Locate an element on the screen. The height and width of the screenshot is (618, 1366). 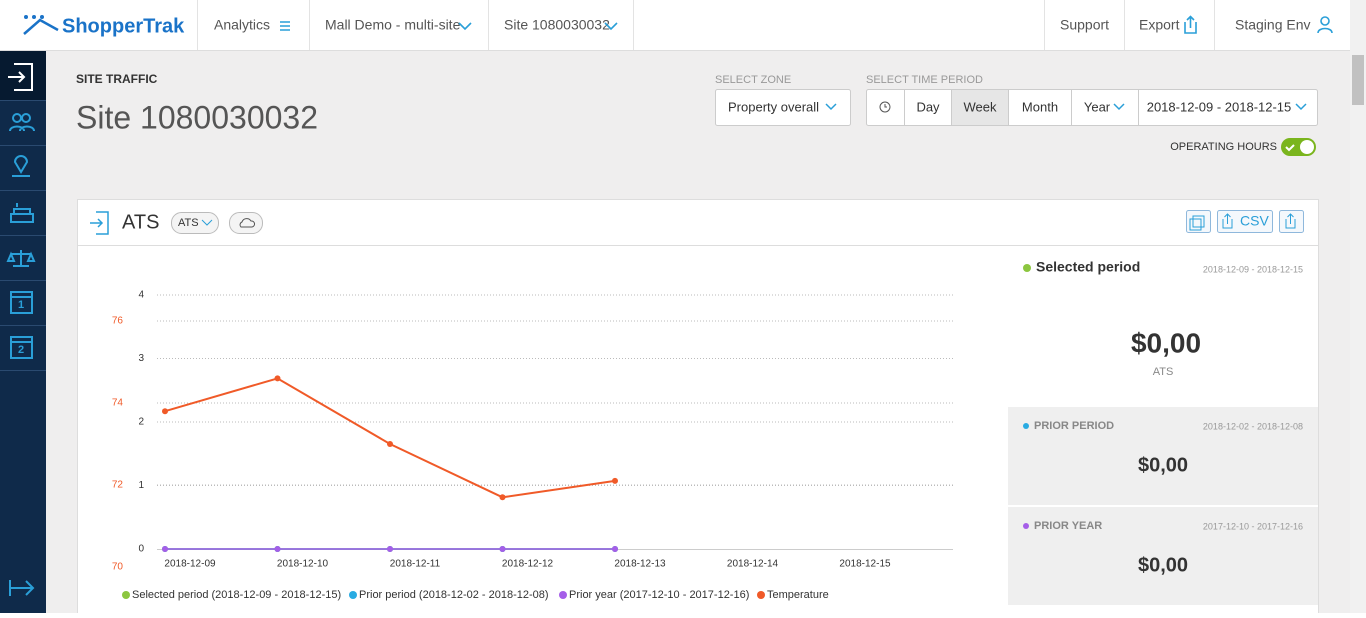
x-tick-label: 2018-12-15 is located at coordinates (865, 564).